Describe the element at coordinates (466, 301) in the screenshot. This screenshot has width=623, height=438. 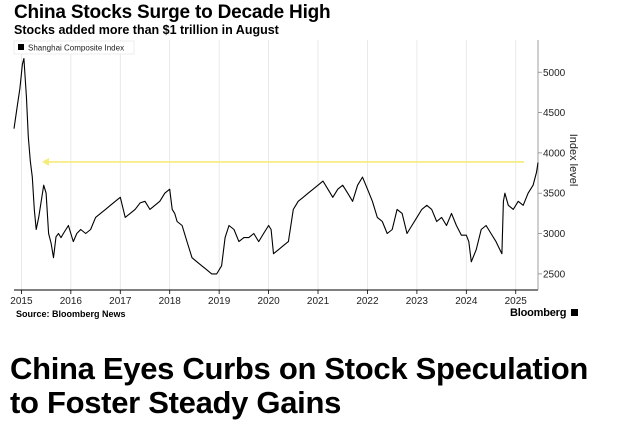
I see `x-tick-label: 2024` at that location.